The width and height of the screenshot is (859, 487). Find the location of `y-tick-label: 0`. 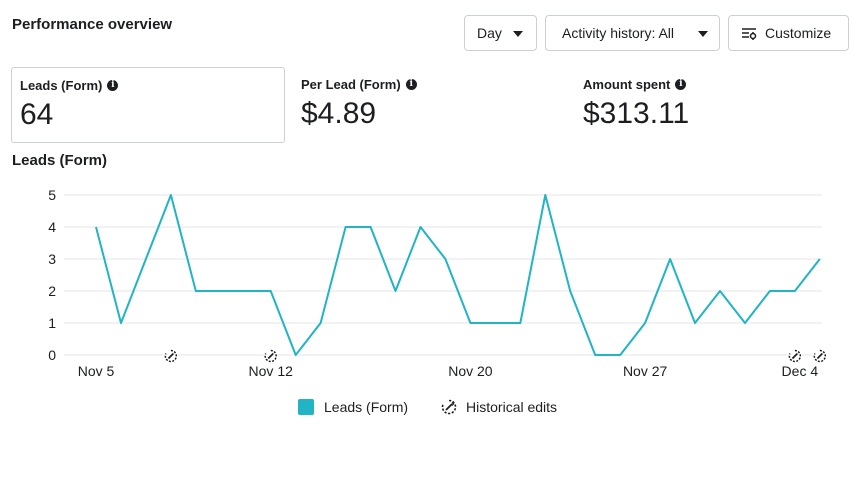

y-tick-label: 0 is located at coordinates (52, 355).